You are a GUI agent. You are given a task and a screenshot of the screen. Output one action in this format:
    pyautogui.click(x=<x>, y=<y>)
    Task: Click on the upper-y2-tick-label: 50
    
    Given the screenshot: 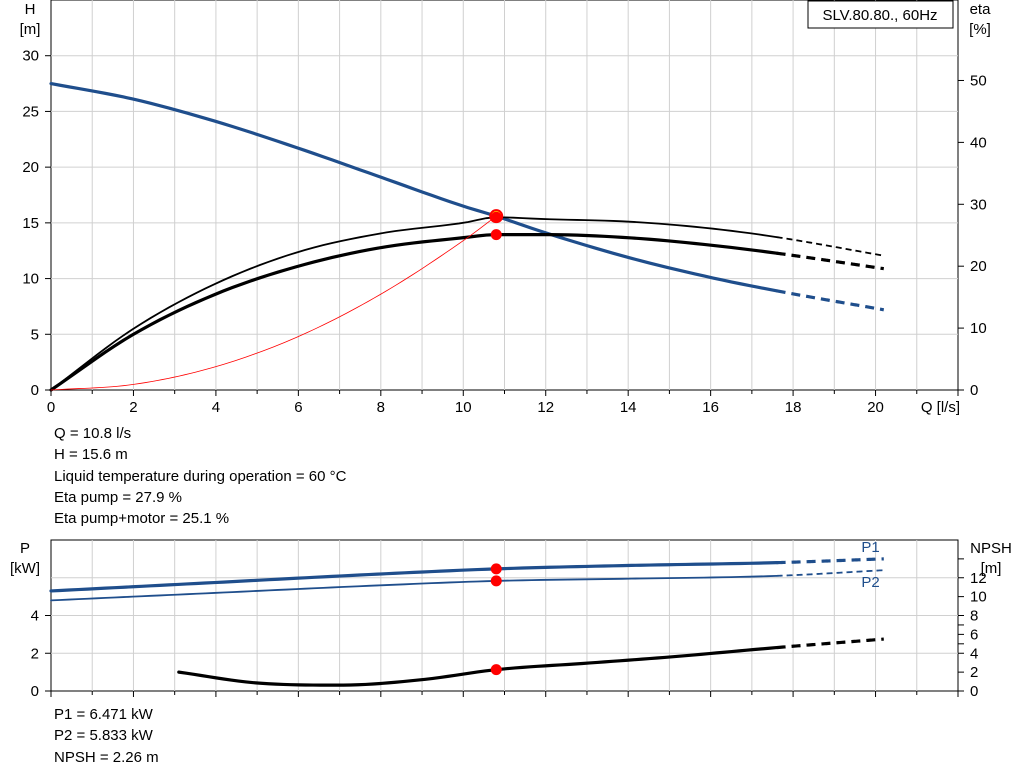 What is the action you would take?
    pyautogui.click(x=978, y=80)
    